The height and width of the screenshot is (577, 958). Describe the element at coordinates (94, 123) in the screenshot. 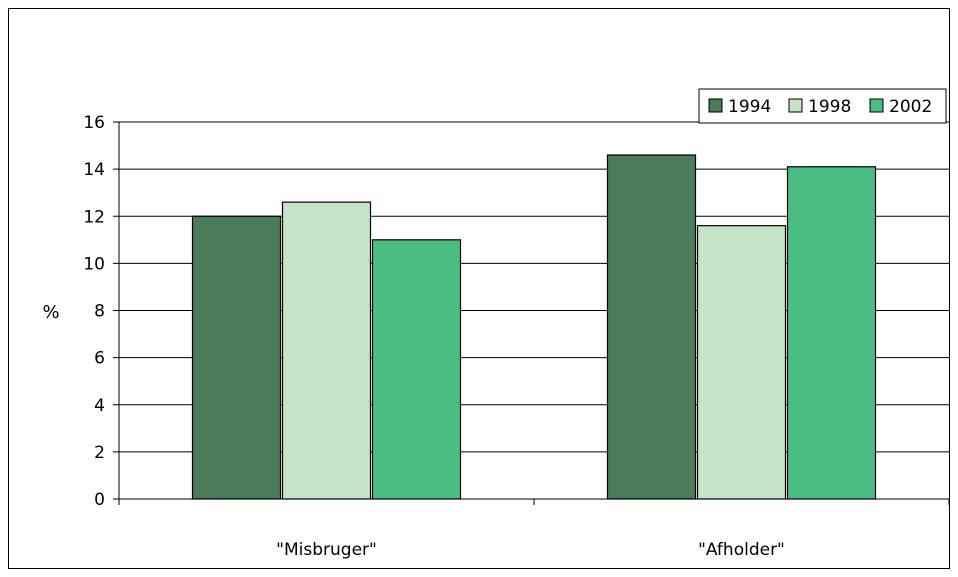

I see `y-tick-label: 16` at that location.